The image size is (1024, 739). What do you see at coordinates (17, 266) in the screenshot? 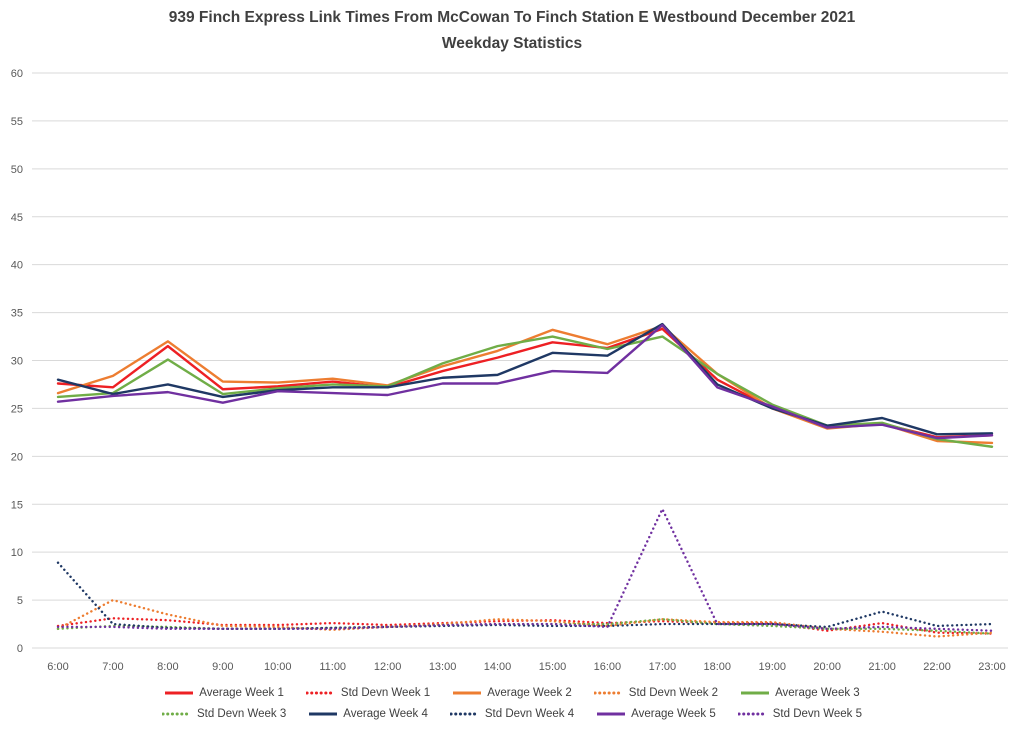
I see `y-tick-label: 40` at bounding box center [17, 266].